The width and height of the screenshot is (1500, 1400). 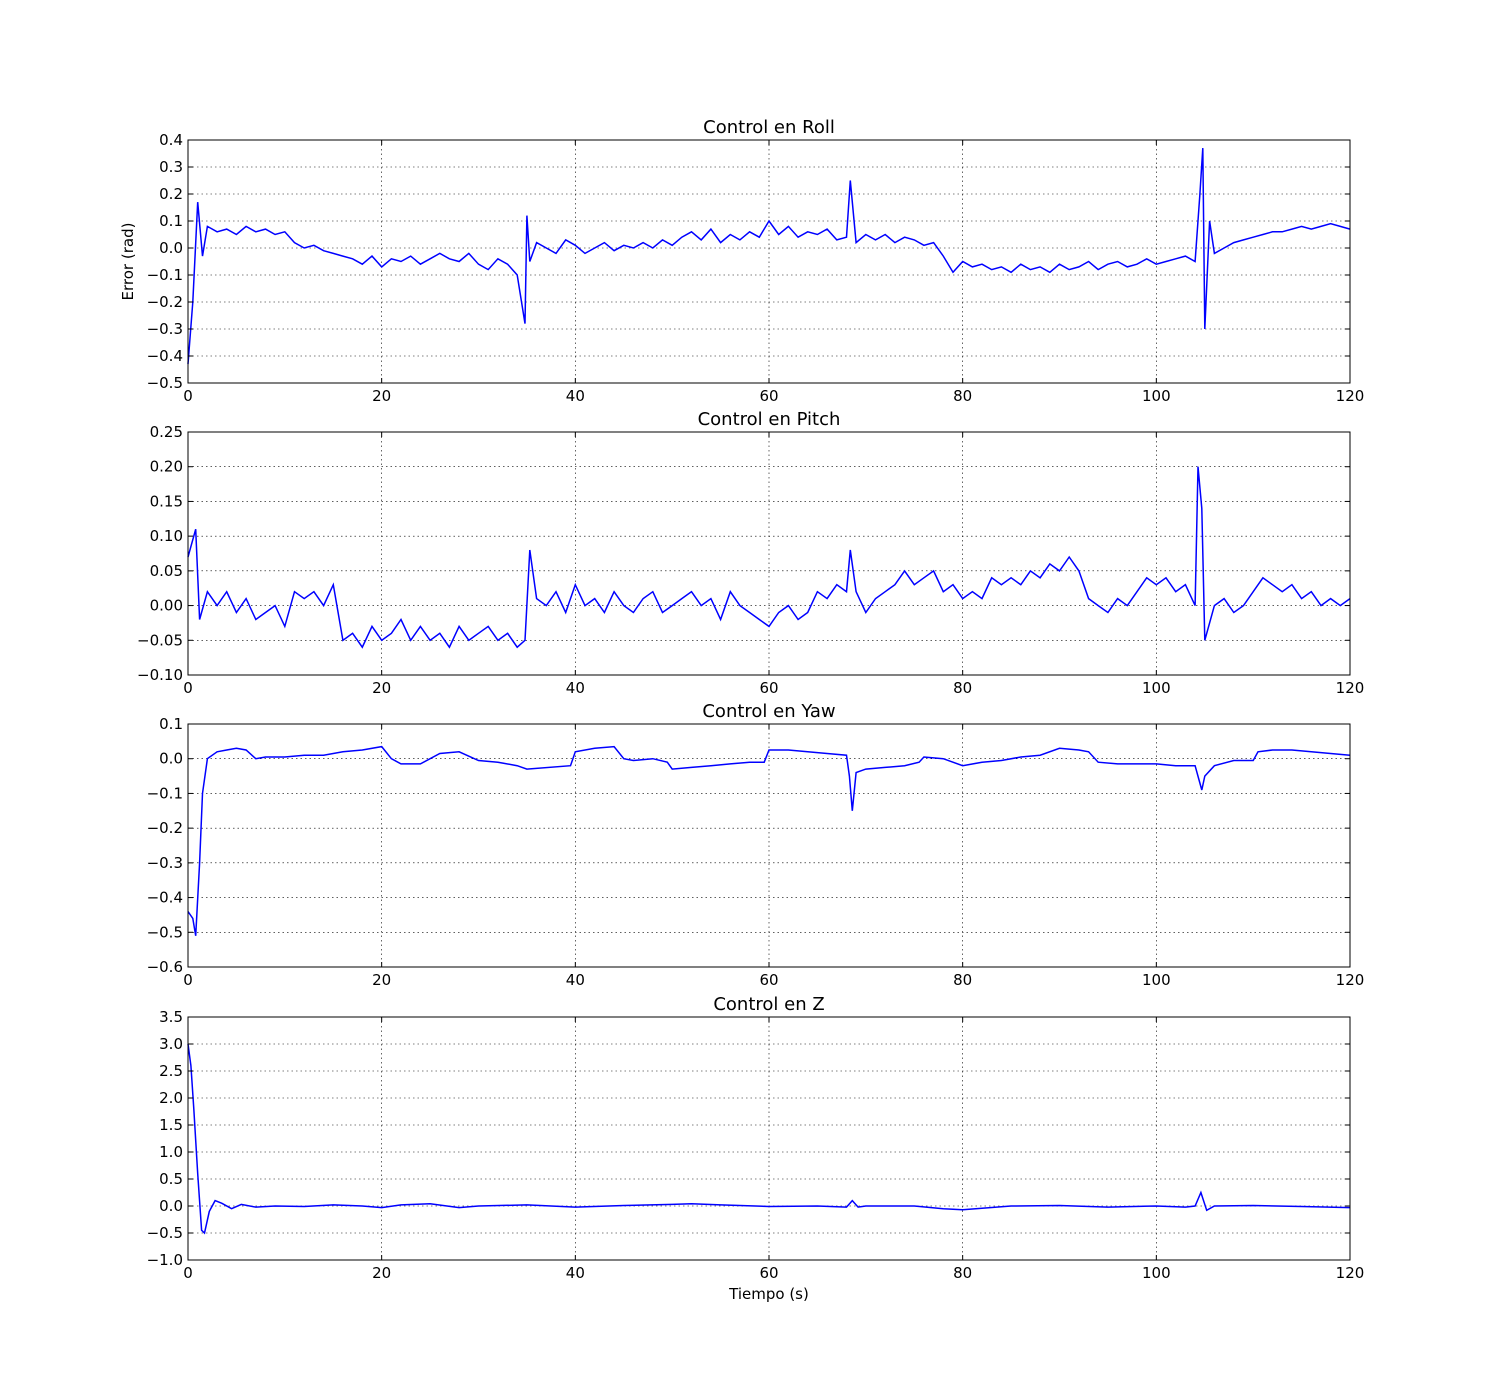 What do you see at coordinates (768, 980) in the screenshot?
I see `yaw-x-tick-label: 60` at bounding box center [768, 980].